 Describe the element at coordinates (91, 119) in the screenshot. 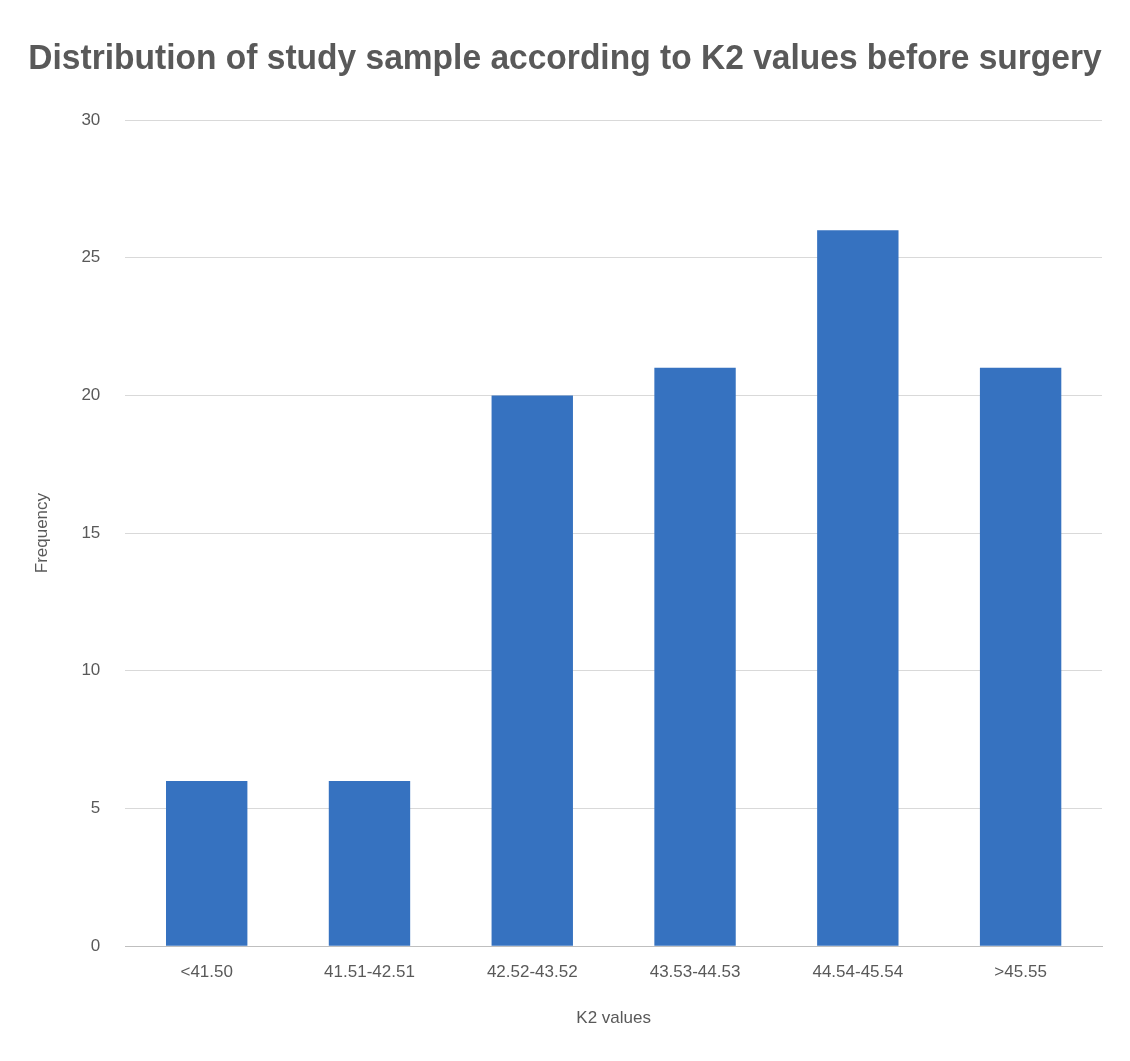

I see `y-tick-label: 30` at that location.